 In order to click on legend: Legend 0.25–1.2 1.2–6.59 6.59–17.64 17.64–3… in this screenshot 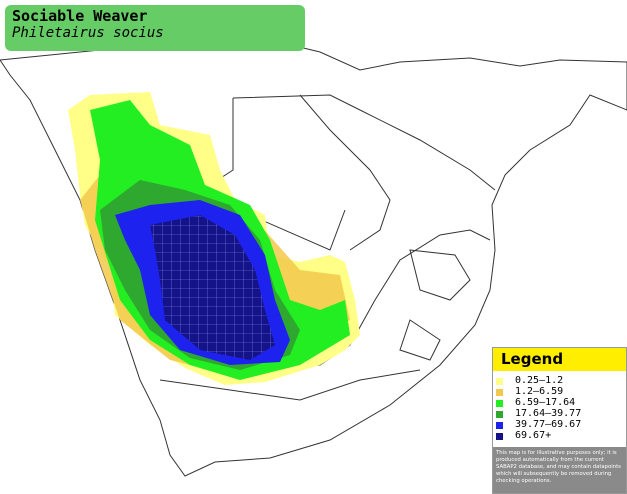, I will do `click(559, 420)`.